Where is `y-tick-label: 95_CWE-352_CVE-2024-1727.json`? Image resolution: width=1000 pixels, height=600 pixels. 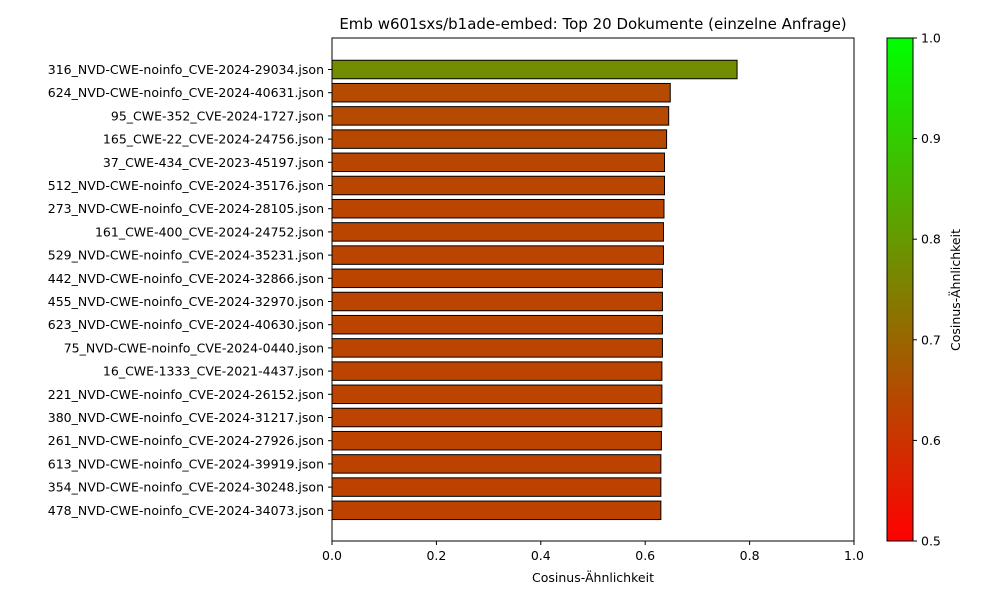
y-tick-label: 95_CWE-352_CVE-2024-1727.json is located at coordinates (217, 115).